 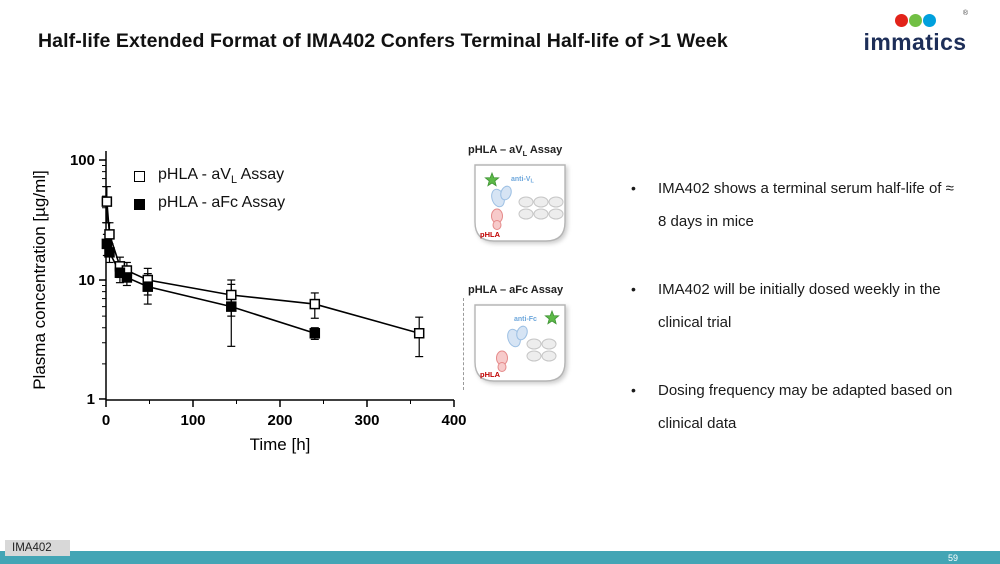 I want to click on registered-mark: ®, so click(x=965, y=13).